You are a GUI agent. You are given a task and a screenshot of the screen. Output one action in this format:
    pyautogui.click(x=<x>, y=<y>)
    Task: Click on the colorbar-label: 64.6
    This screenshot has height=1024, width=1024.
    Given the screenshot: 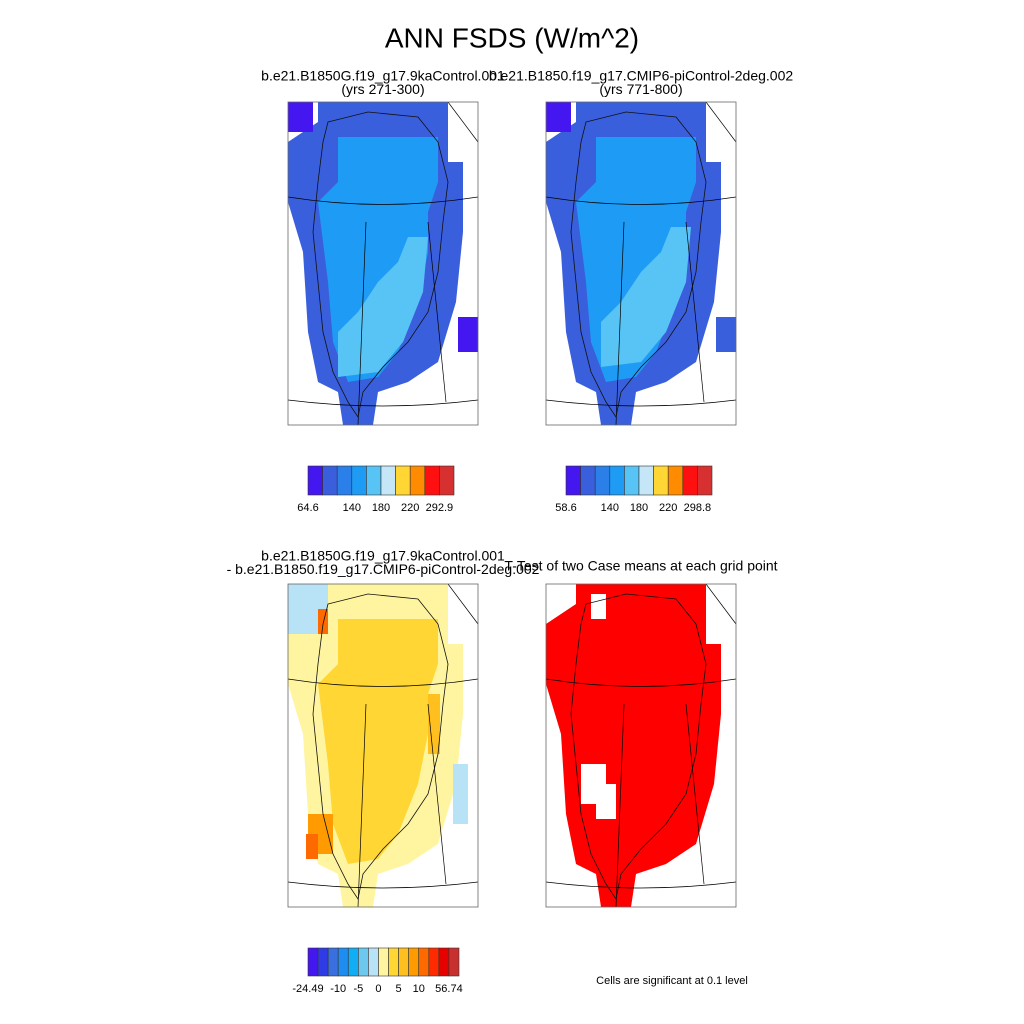 What is the action you would take?
    pyautogui.click(x=307, y=508)
    